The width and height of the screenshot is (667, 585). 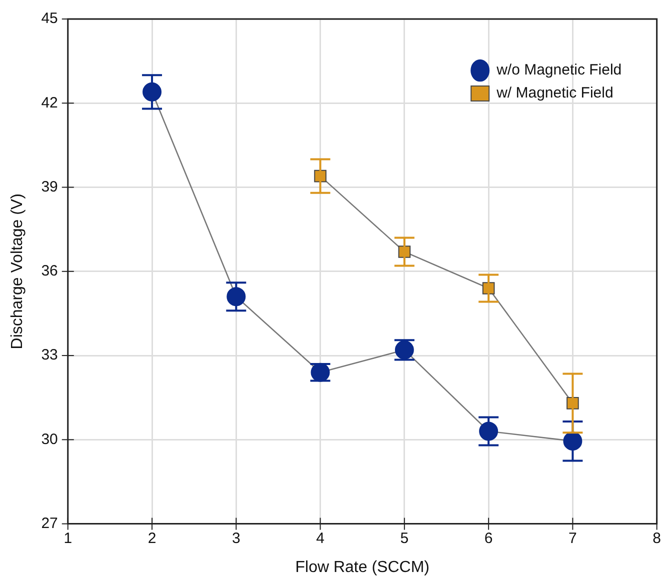 What do you see at coordinates (404, 538) in the screenshot?
I see `x-tick-label: 5` at bounding box center [404, 538].